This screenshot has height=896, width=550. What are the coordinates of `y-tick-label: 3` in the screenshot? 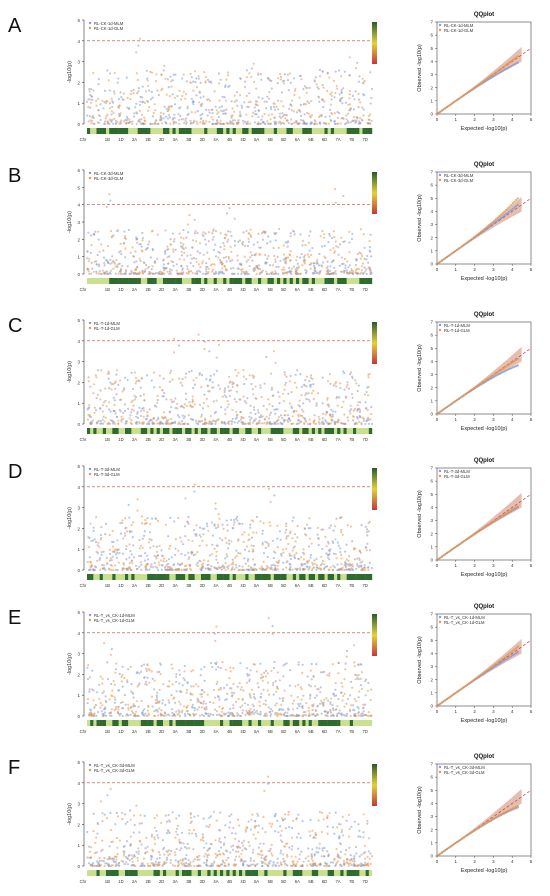 It's located at (78, 508).